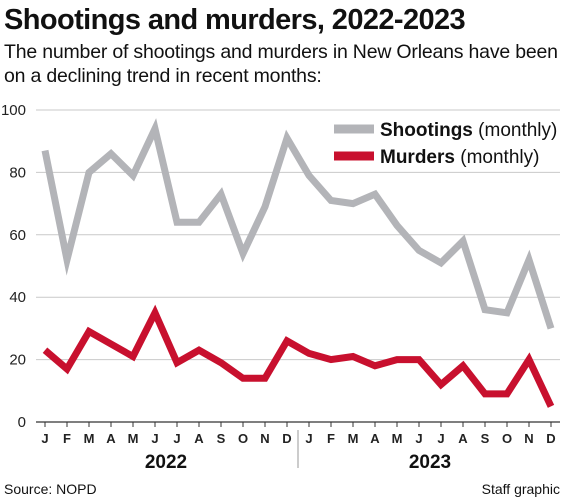 This screenshot has width=566, height=500. I want to click on legend: Shootings (monthly) Murders (monthly), so click(445, 144).